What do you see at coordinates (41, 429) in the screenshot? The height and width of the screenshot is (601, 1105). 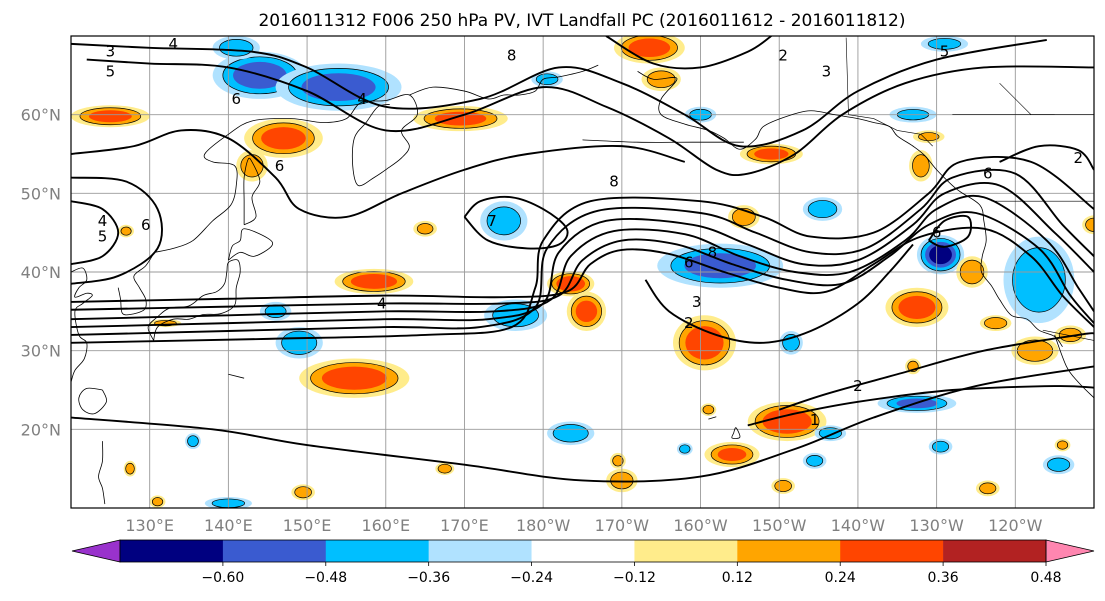 I see `latitude-tick-label: 20°N` at bounding box center [41, 429].